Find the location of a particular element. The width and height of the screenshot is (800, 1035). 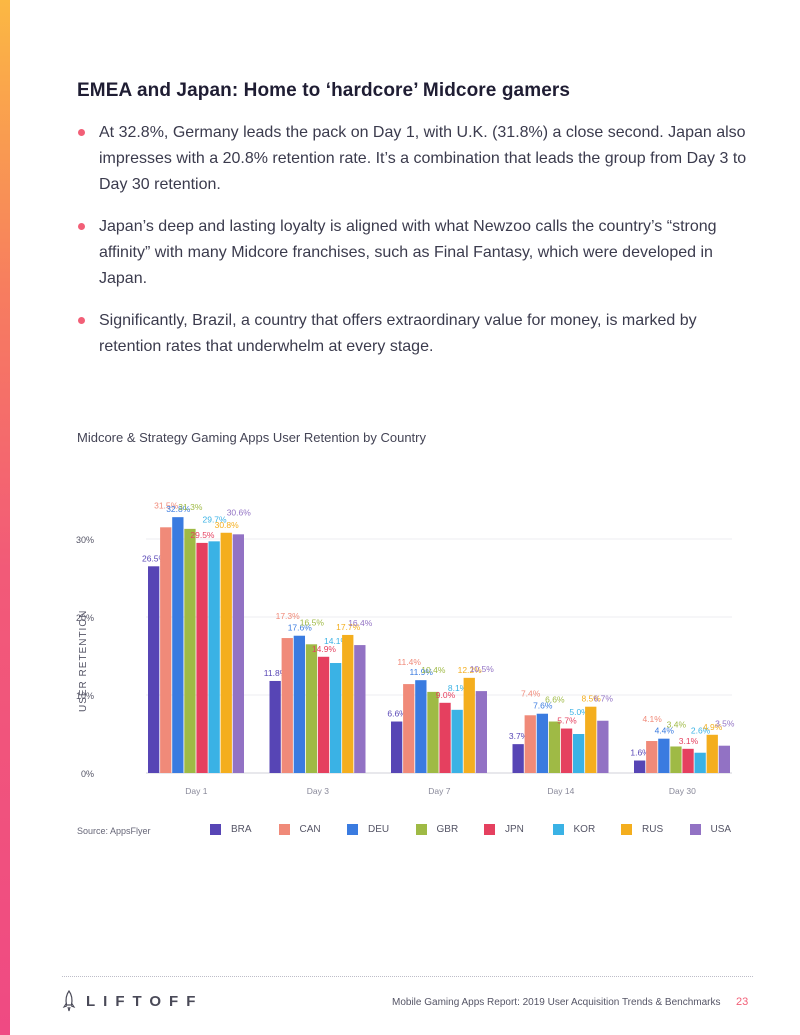

data-label: 11.4% is located at coordinates (409, 662).